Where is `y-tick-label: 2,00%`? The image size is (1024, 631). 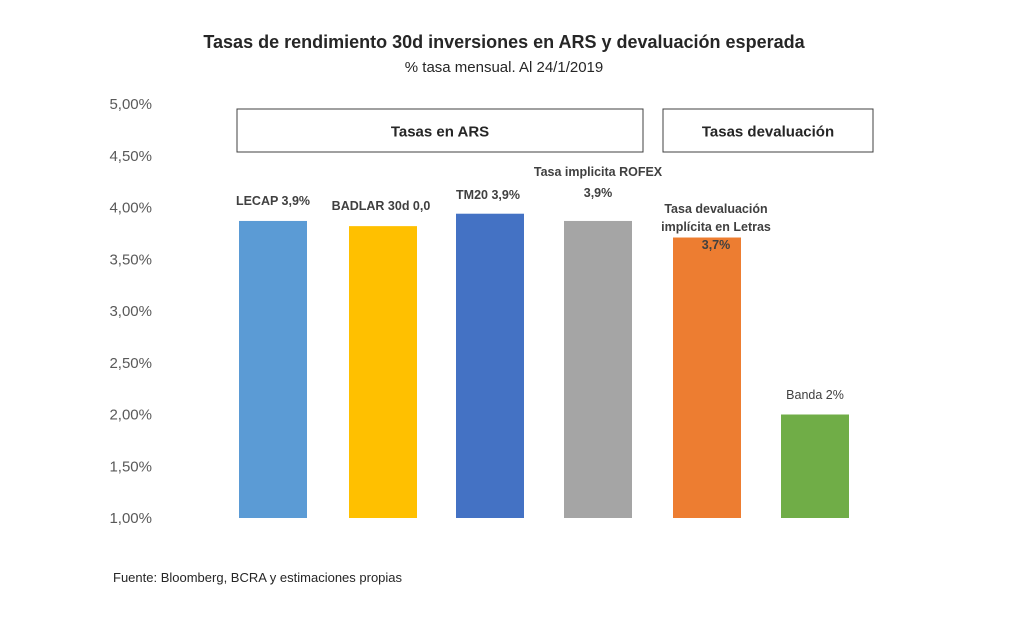 y-tick-label: 2,00% is located at coordinates (130, 415).